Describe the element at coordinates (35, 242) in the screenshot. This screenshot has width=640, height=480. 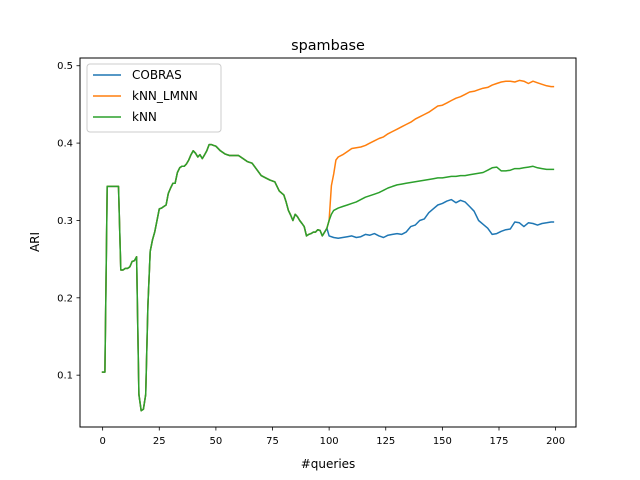
I see `y-axis-label: ARI` at that location.